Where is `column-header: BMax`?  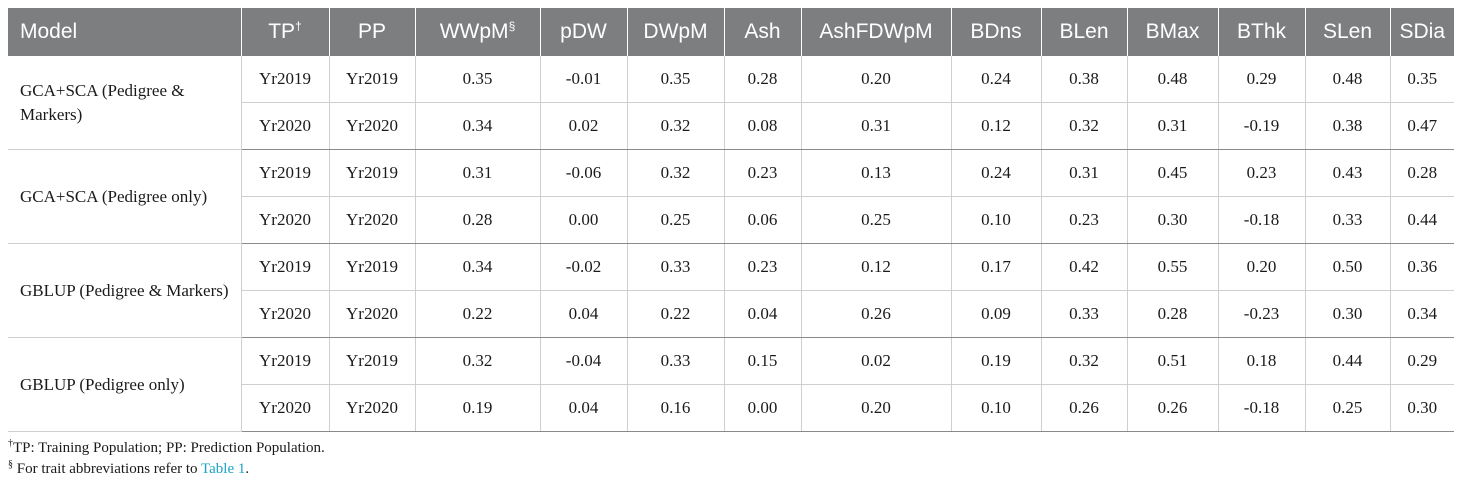
column-header: BMax is located at coordinates (1173, 32).